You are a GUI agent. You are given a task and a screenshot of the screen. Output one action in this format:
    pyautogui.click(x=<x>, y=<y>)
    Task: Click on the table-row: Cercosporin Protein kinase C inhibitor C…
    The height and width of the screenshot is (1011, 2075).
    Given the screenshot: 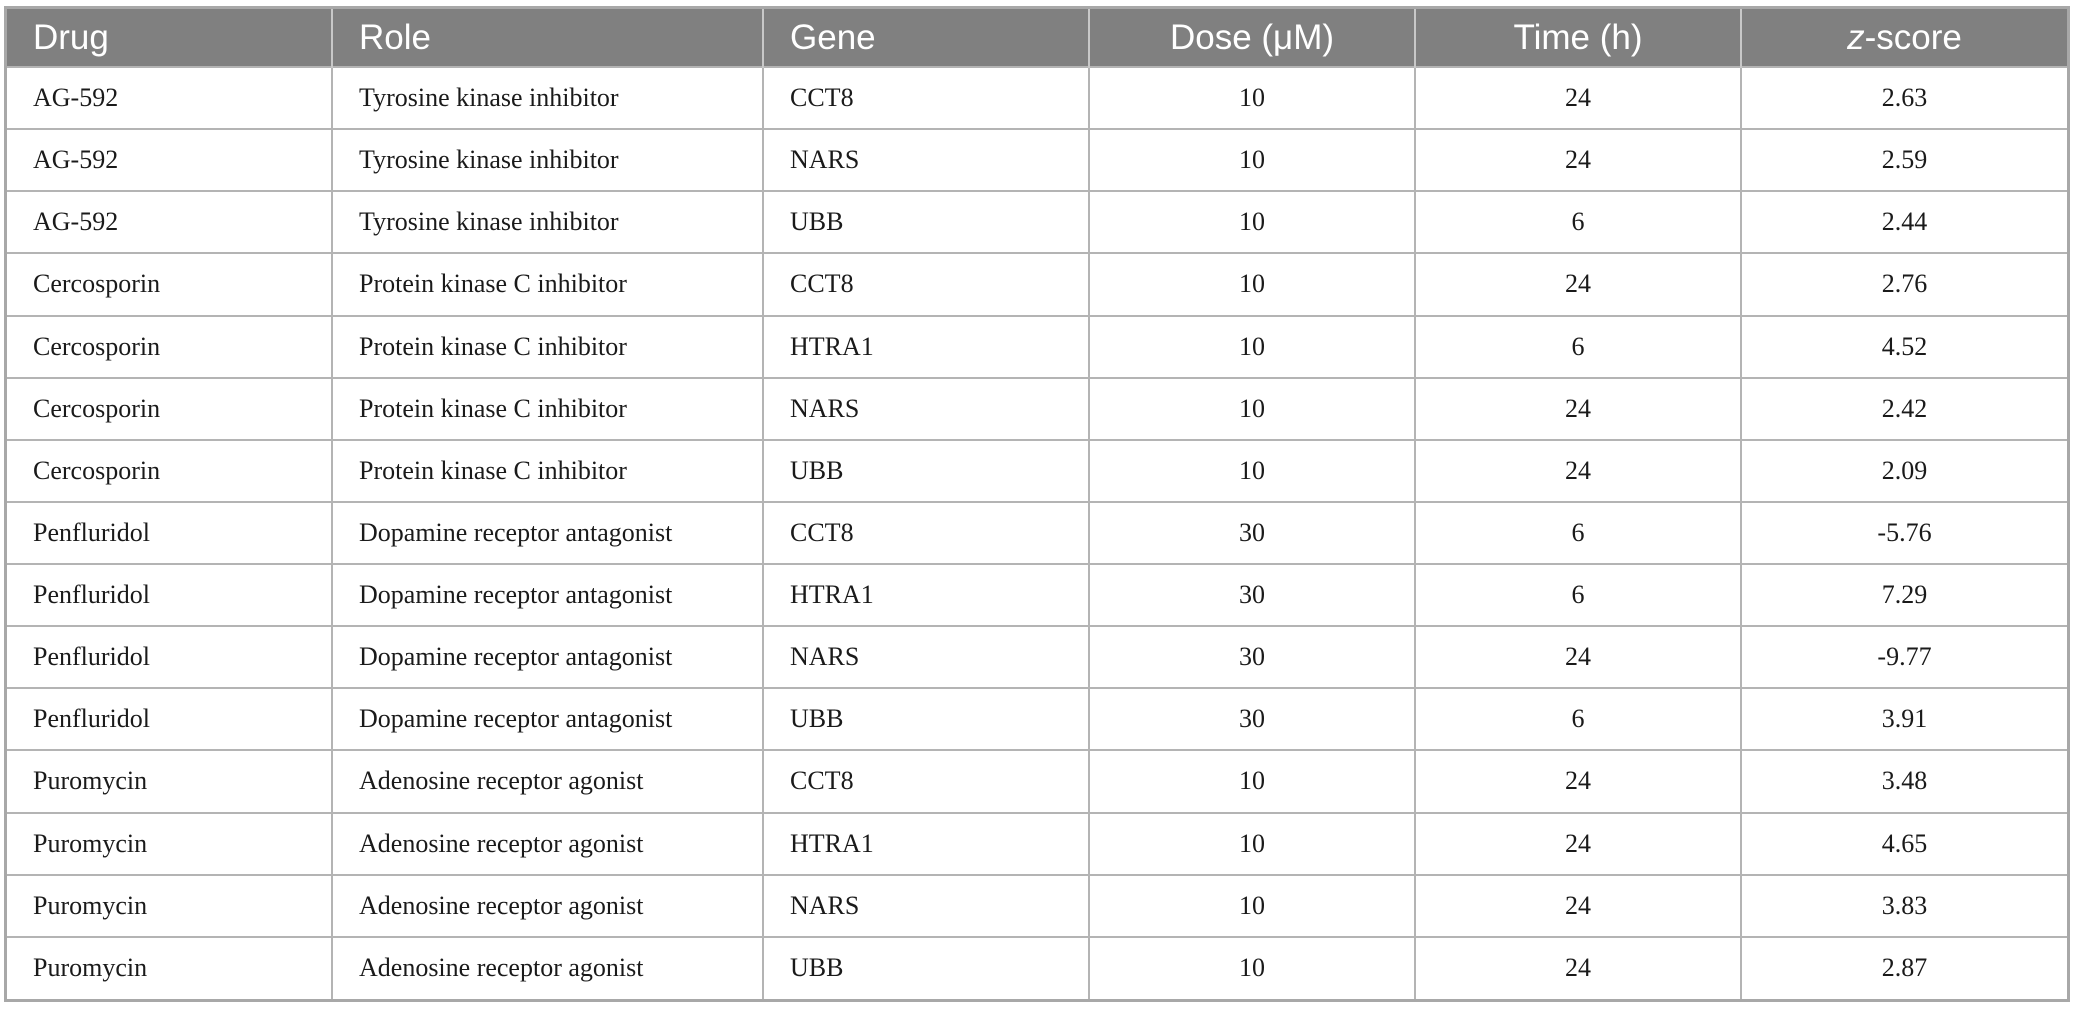 What is the action you would take?
    pyautogui.click(x=1037, y=284)
    